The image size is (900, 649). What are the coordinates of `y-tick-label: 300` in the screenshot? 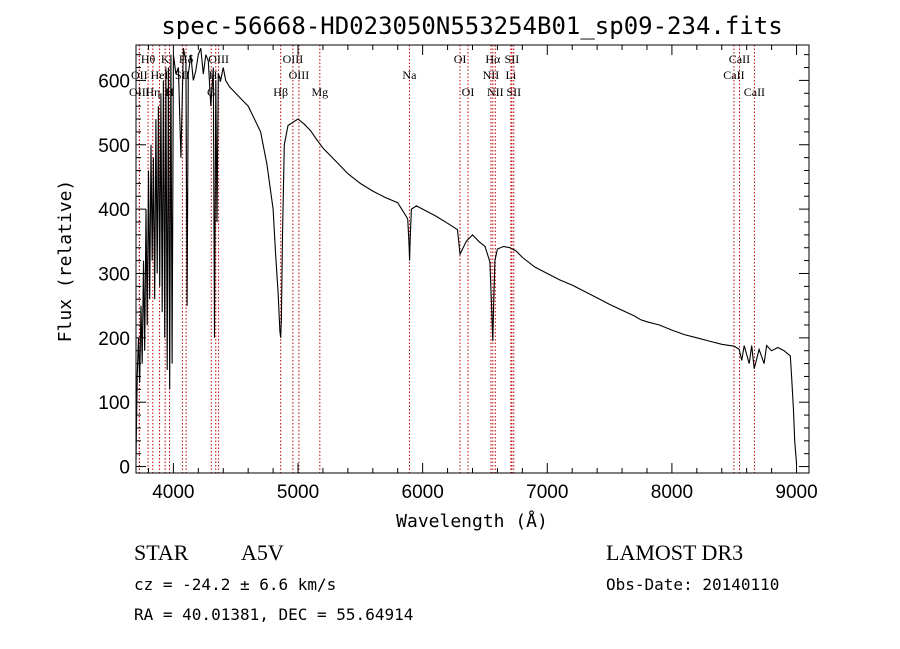 It's located at (114, 274).